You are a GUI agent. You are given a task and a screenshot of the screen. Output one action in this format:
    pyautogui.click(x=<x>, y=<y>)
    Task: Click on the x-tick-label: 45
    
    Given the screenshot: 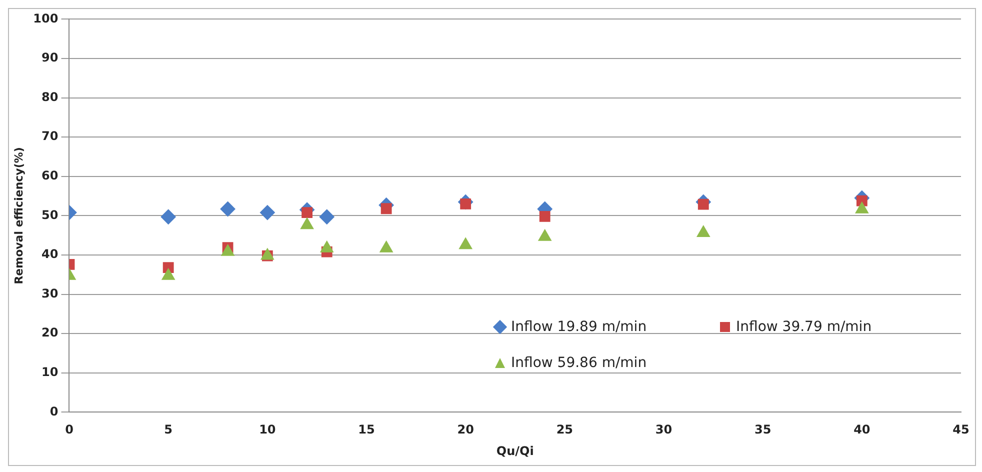 What is the action you would take?
    pyautogui.click(x=961, y=429)
    